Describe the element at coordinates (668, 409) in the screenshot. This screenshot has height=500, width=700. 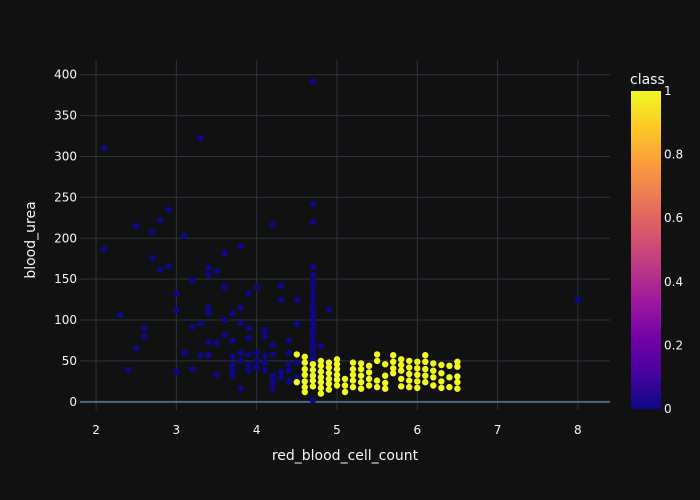
I see `colorbar-tick-label: 0` at that location.